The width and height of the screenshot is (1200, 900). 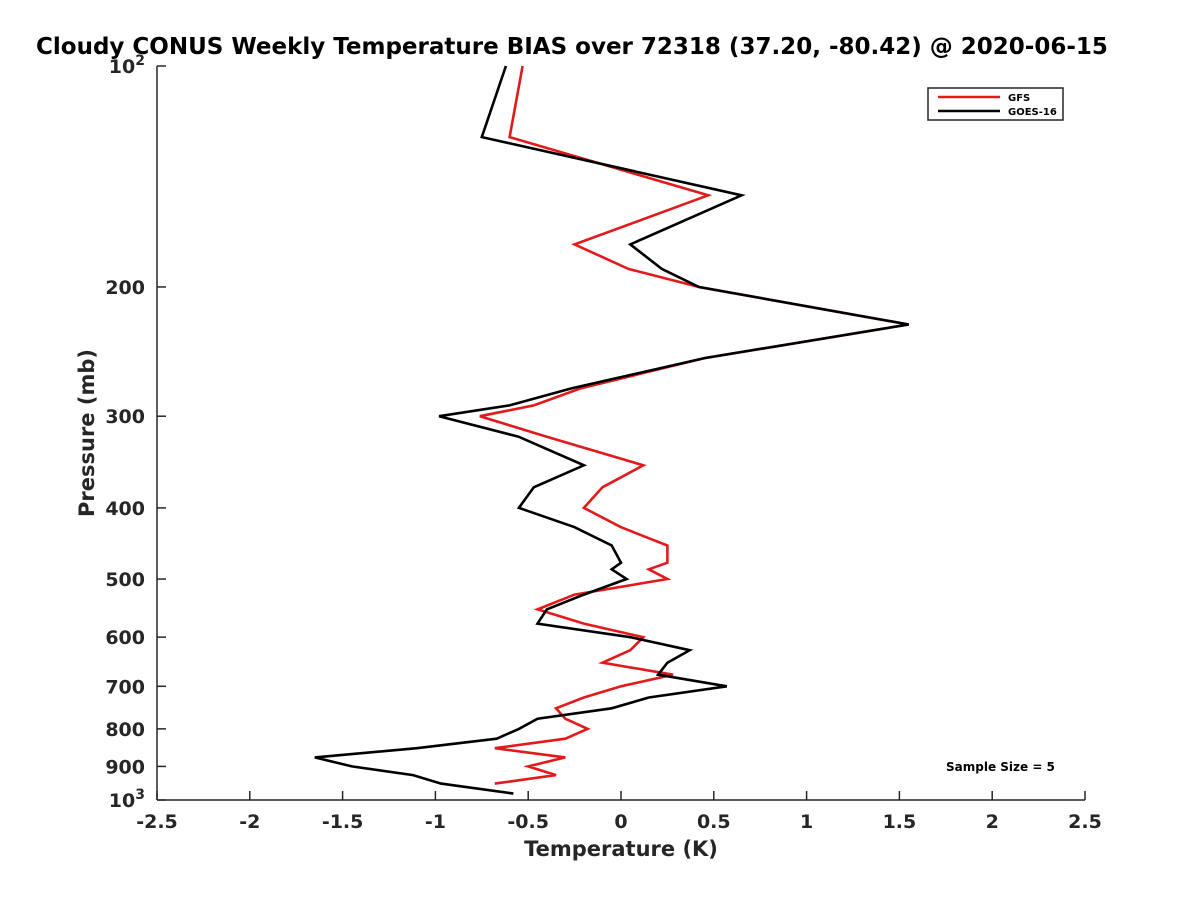 What do you see at coordinates (1085, 822) in the screenshot?
I see `x-tick-label: 2.5` at bounding box center [1085, 822].